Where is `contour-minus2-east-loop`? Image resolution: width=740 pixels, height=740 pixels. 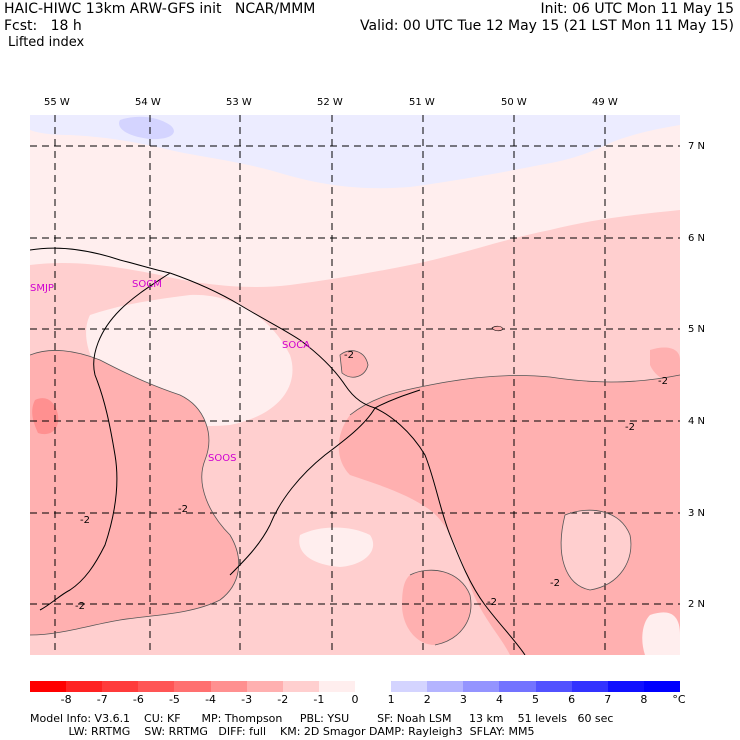
contour-minus2-east-loop is located at coordinates (596, 550).